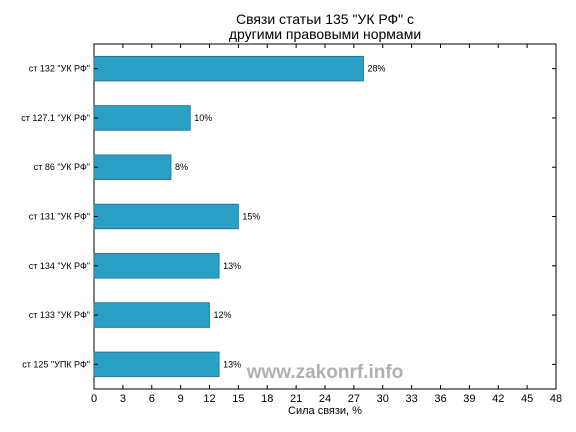 The image size is (576, 432). I want to click on x-tick-label-3: 9, so click(181, 399).